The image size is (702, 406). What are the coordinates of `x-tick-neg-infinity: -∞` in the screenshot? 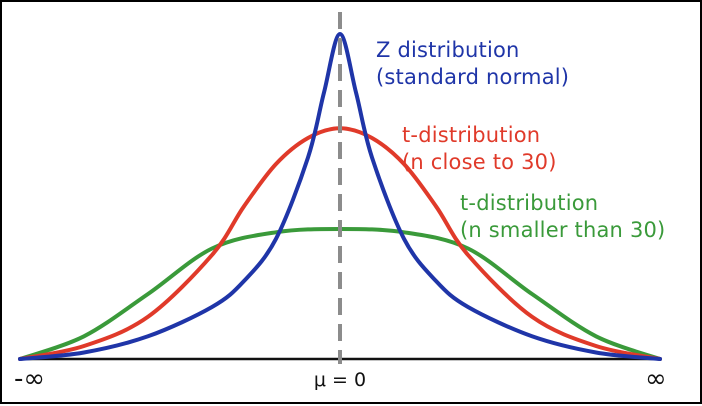 It's located at (29, 379).